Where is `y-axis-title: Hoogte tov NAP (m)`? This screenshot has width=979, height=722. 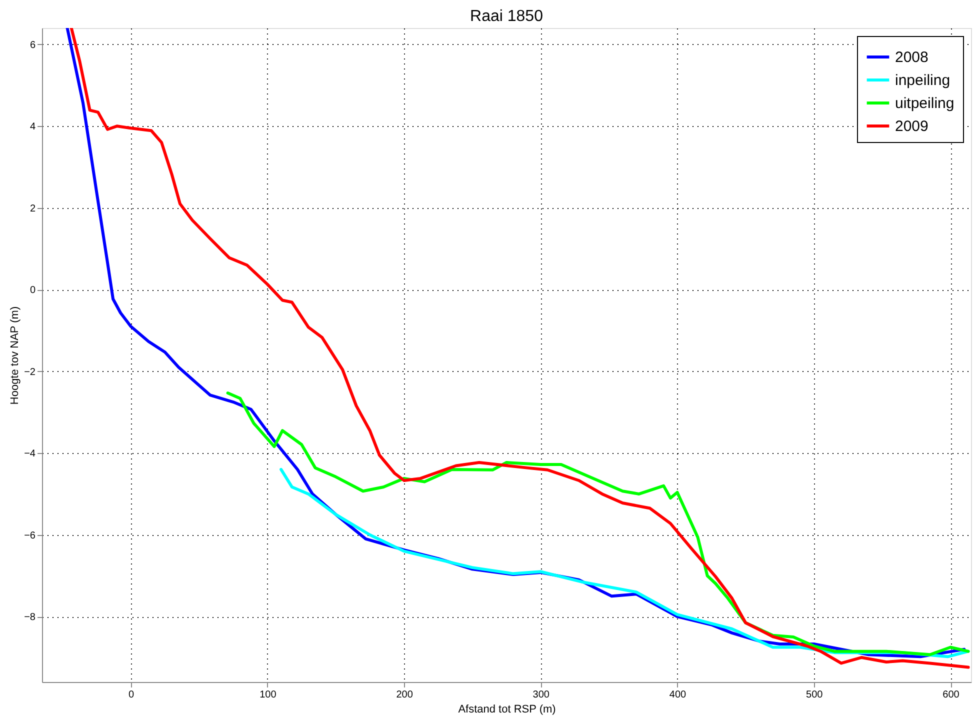
y-axis-title: Hoogte tov NAP (m) is located at coordinates (15, 355).